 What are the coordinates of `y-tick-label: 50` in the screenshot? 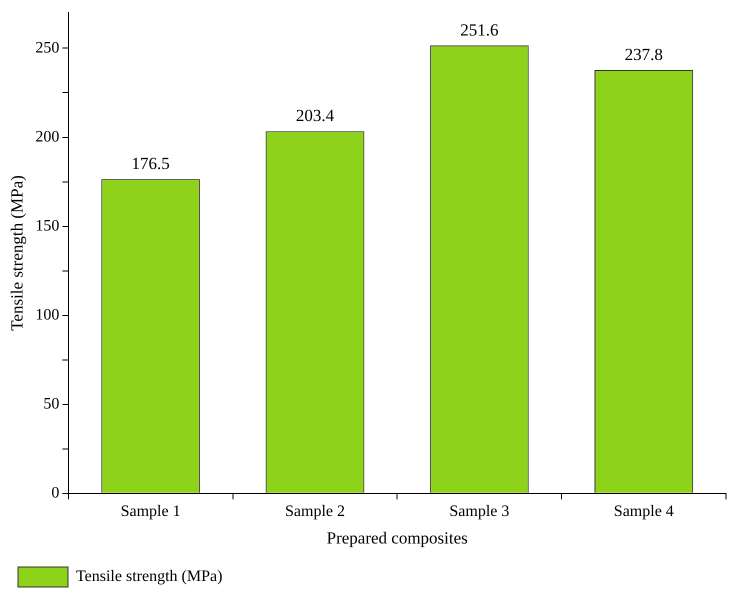 It's located at (51, 404).